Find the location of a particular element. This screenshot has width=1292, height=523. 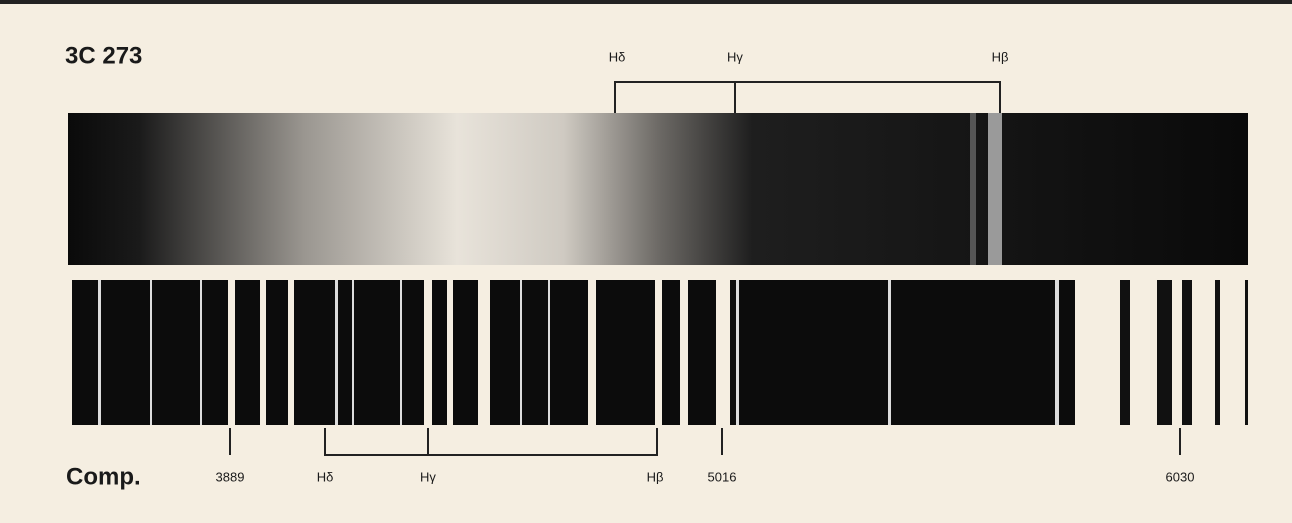

line-label: 3889 is located at coordinates (230, 476).